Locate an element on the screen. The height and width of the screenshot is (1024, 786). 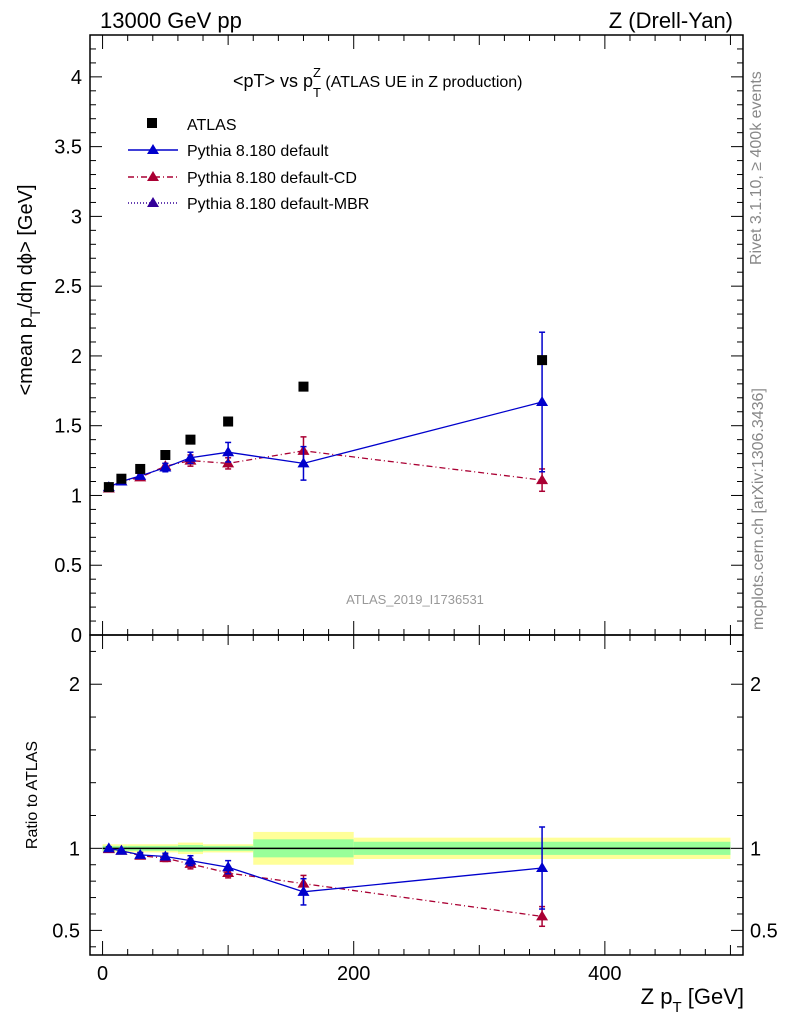
ratio-marker-default-cd is located at coordinates (542, 915).